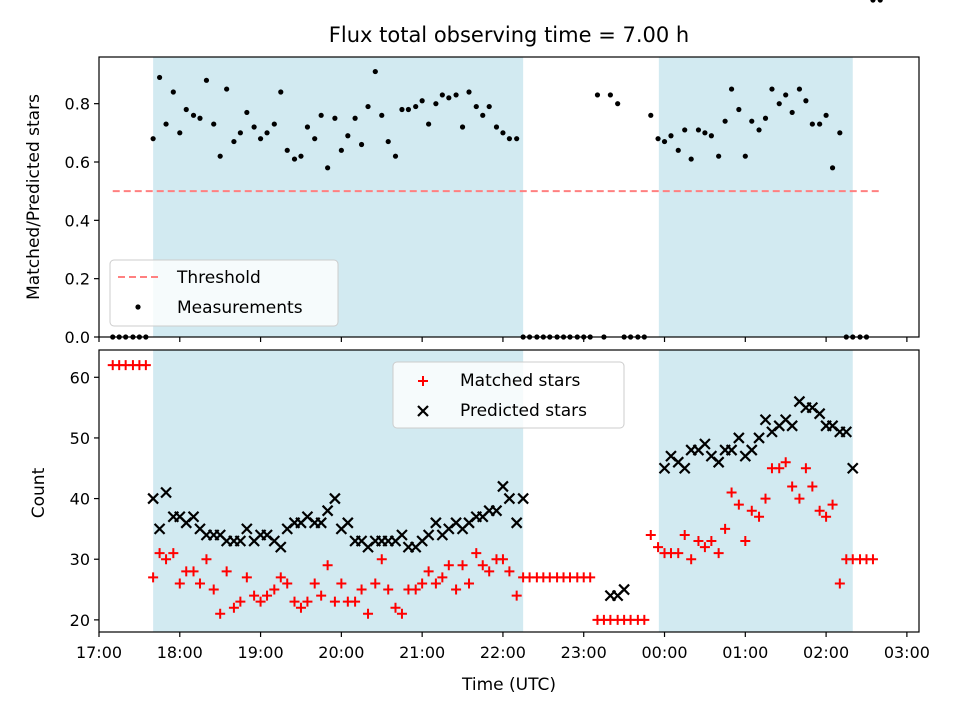 This screenshot has width=960, height=720. What do you see at coordinates (77, 279) in the screenshot?
I see `ratio-y-tick-label: 0.2` at bounding box center [77, 279].